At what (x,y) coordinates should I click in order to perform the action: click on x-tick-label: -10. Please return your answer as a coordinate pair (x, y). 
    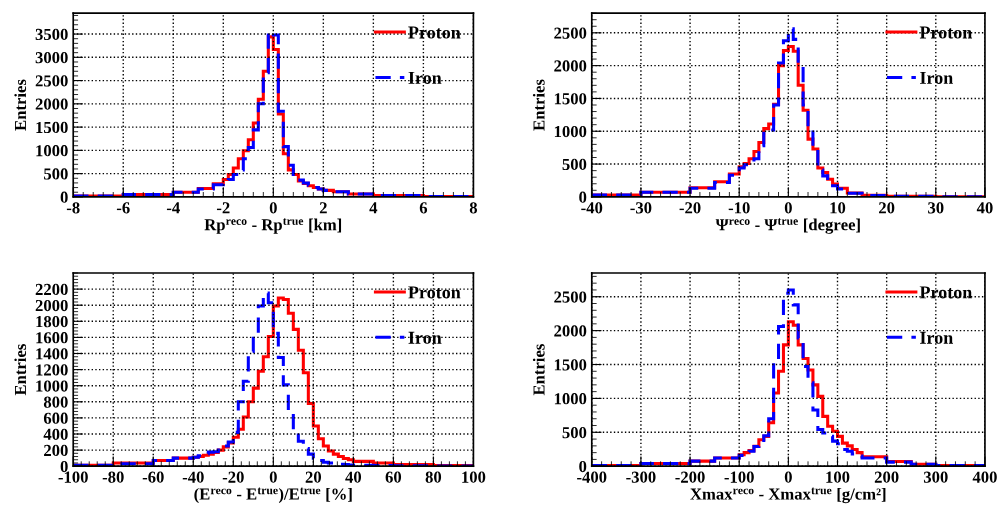
    Looking at the image, I should click on (739, 208).